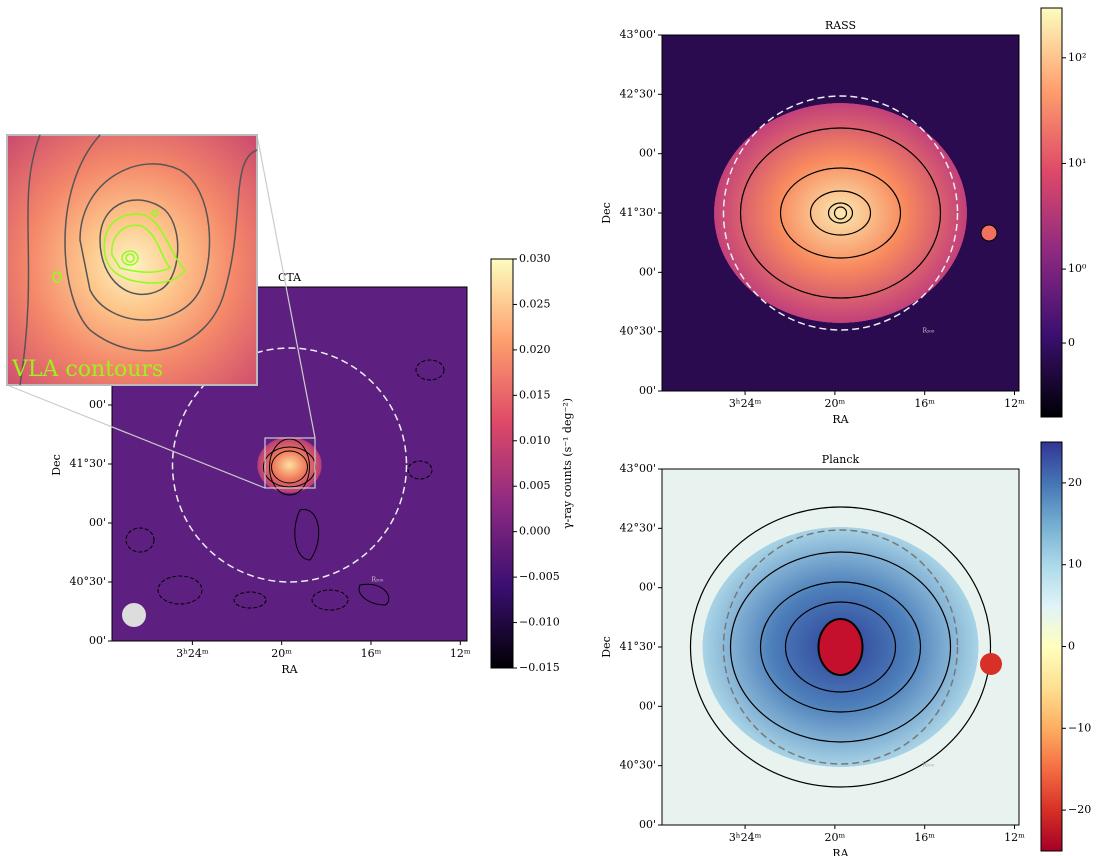  I want to click on colorbar-tick-label: 0.000, so click(535, 531).